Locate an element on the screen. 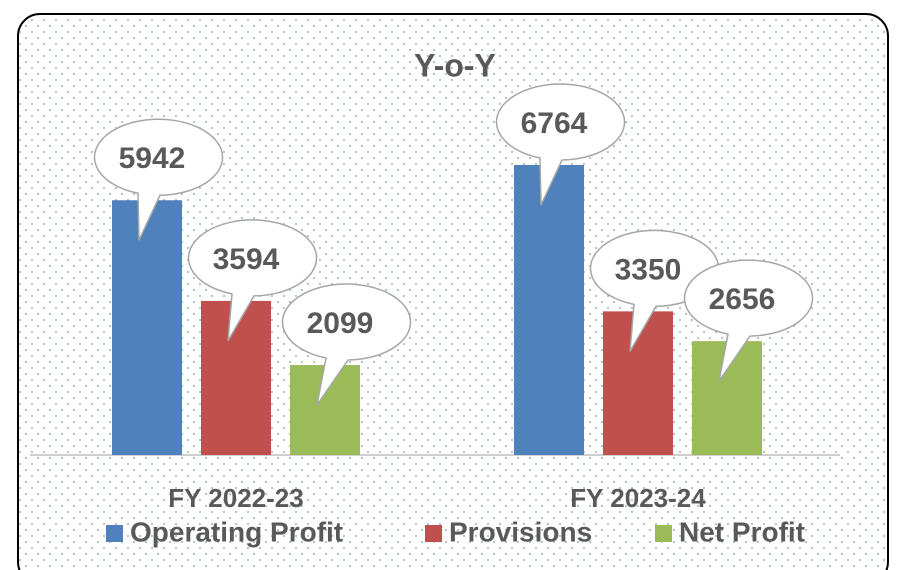 The image size is (901, 570). data-label: 6764 is located at coordinates (554, 123).